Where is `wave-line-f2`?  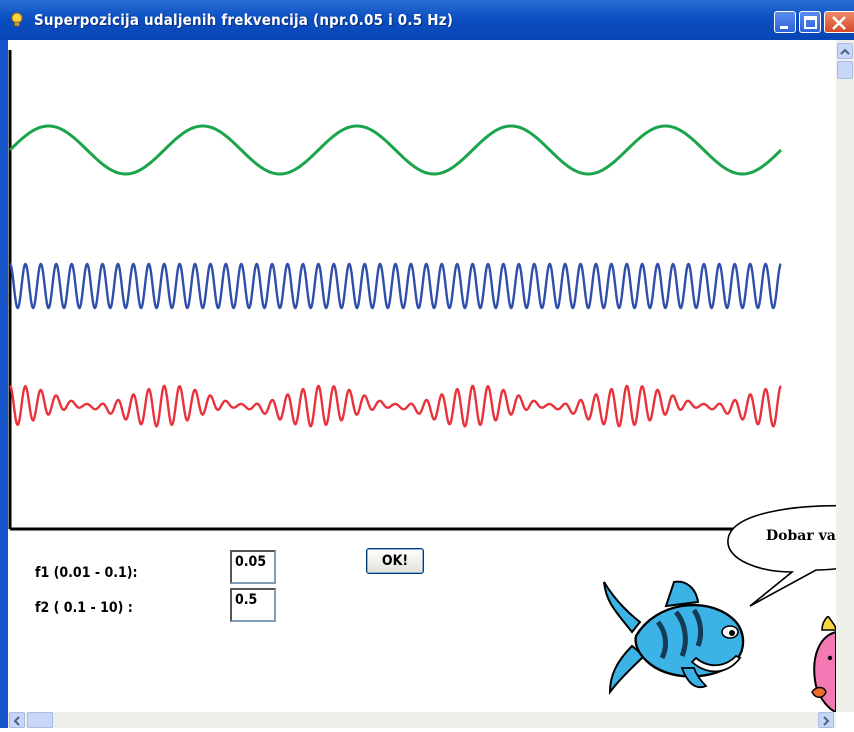 wave-line-f2 is located at coordinates (395, 286).